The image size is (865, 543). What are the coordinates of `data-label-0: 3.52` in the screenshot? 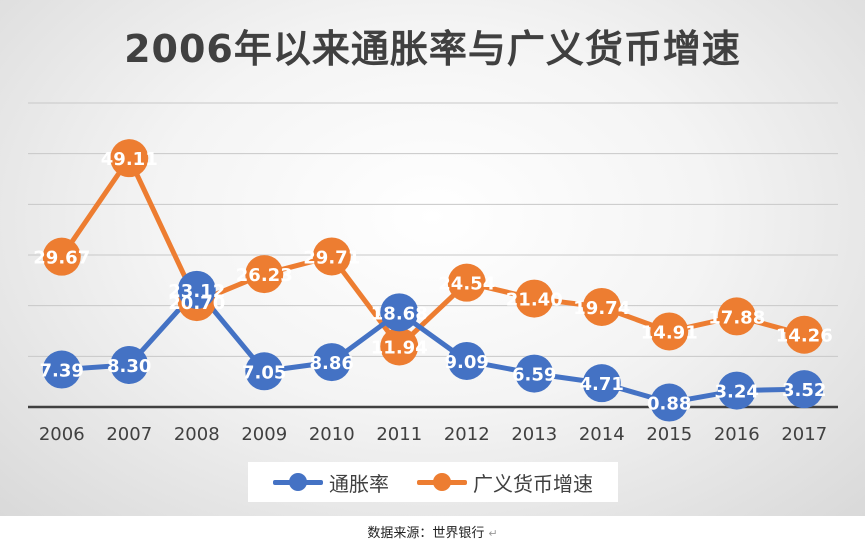 It's located at (804, 390).